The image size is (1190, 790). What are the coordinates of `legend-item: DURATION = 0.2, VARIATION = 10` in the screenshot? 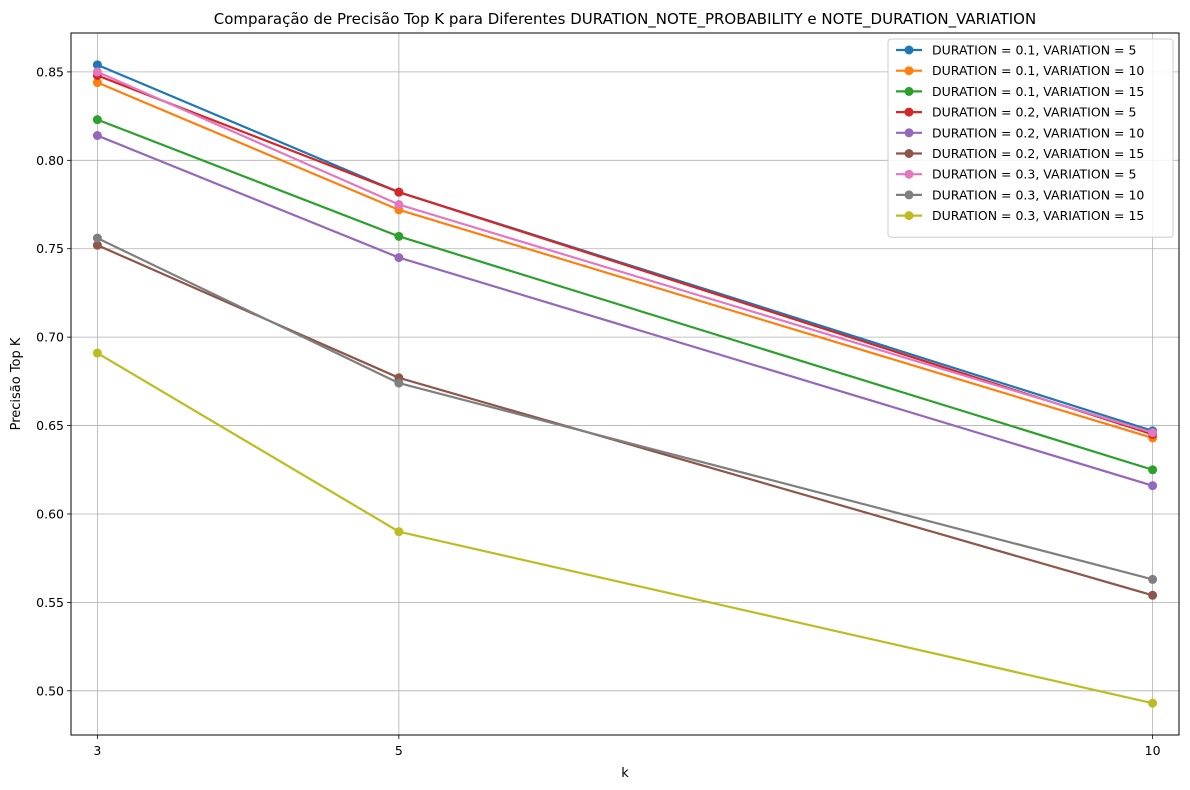 It's located at (1020, 132).